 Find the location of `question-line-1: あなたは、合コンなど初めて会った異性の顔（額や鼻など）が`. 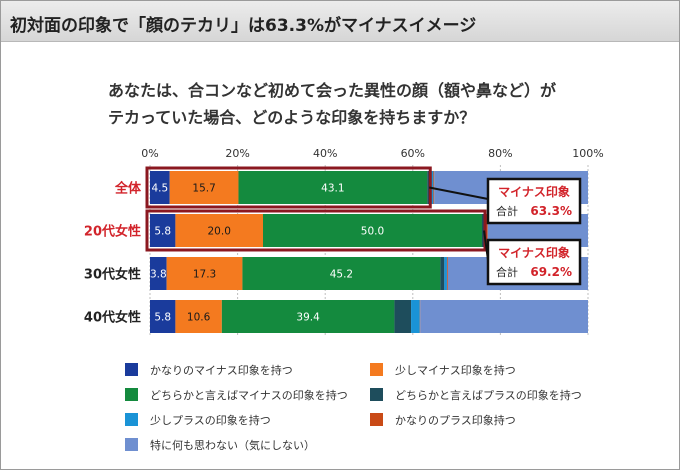

question-line-1: あなたは、合コンなど初めて会った異性の顔（額や鼻など）が is located at coordinates (332, 90).